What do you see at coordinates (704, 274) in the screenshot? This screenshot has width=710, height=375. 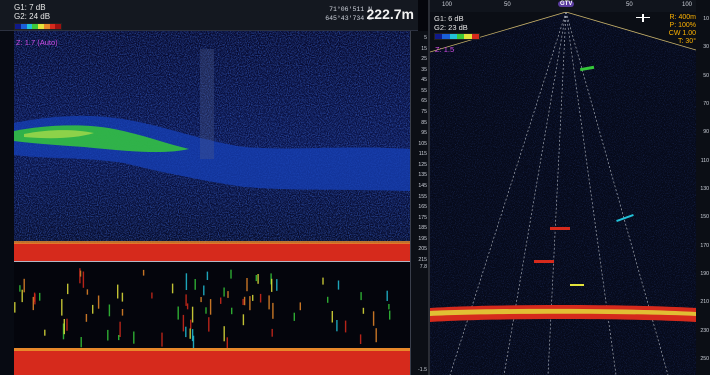 I see `range-tick: 190` at bounding box center [704, 274].